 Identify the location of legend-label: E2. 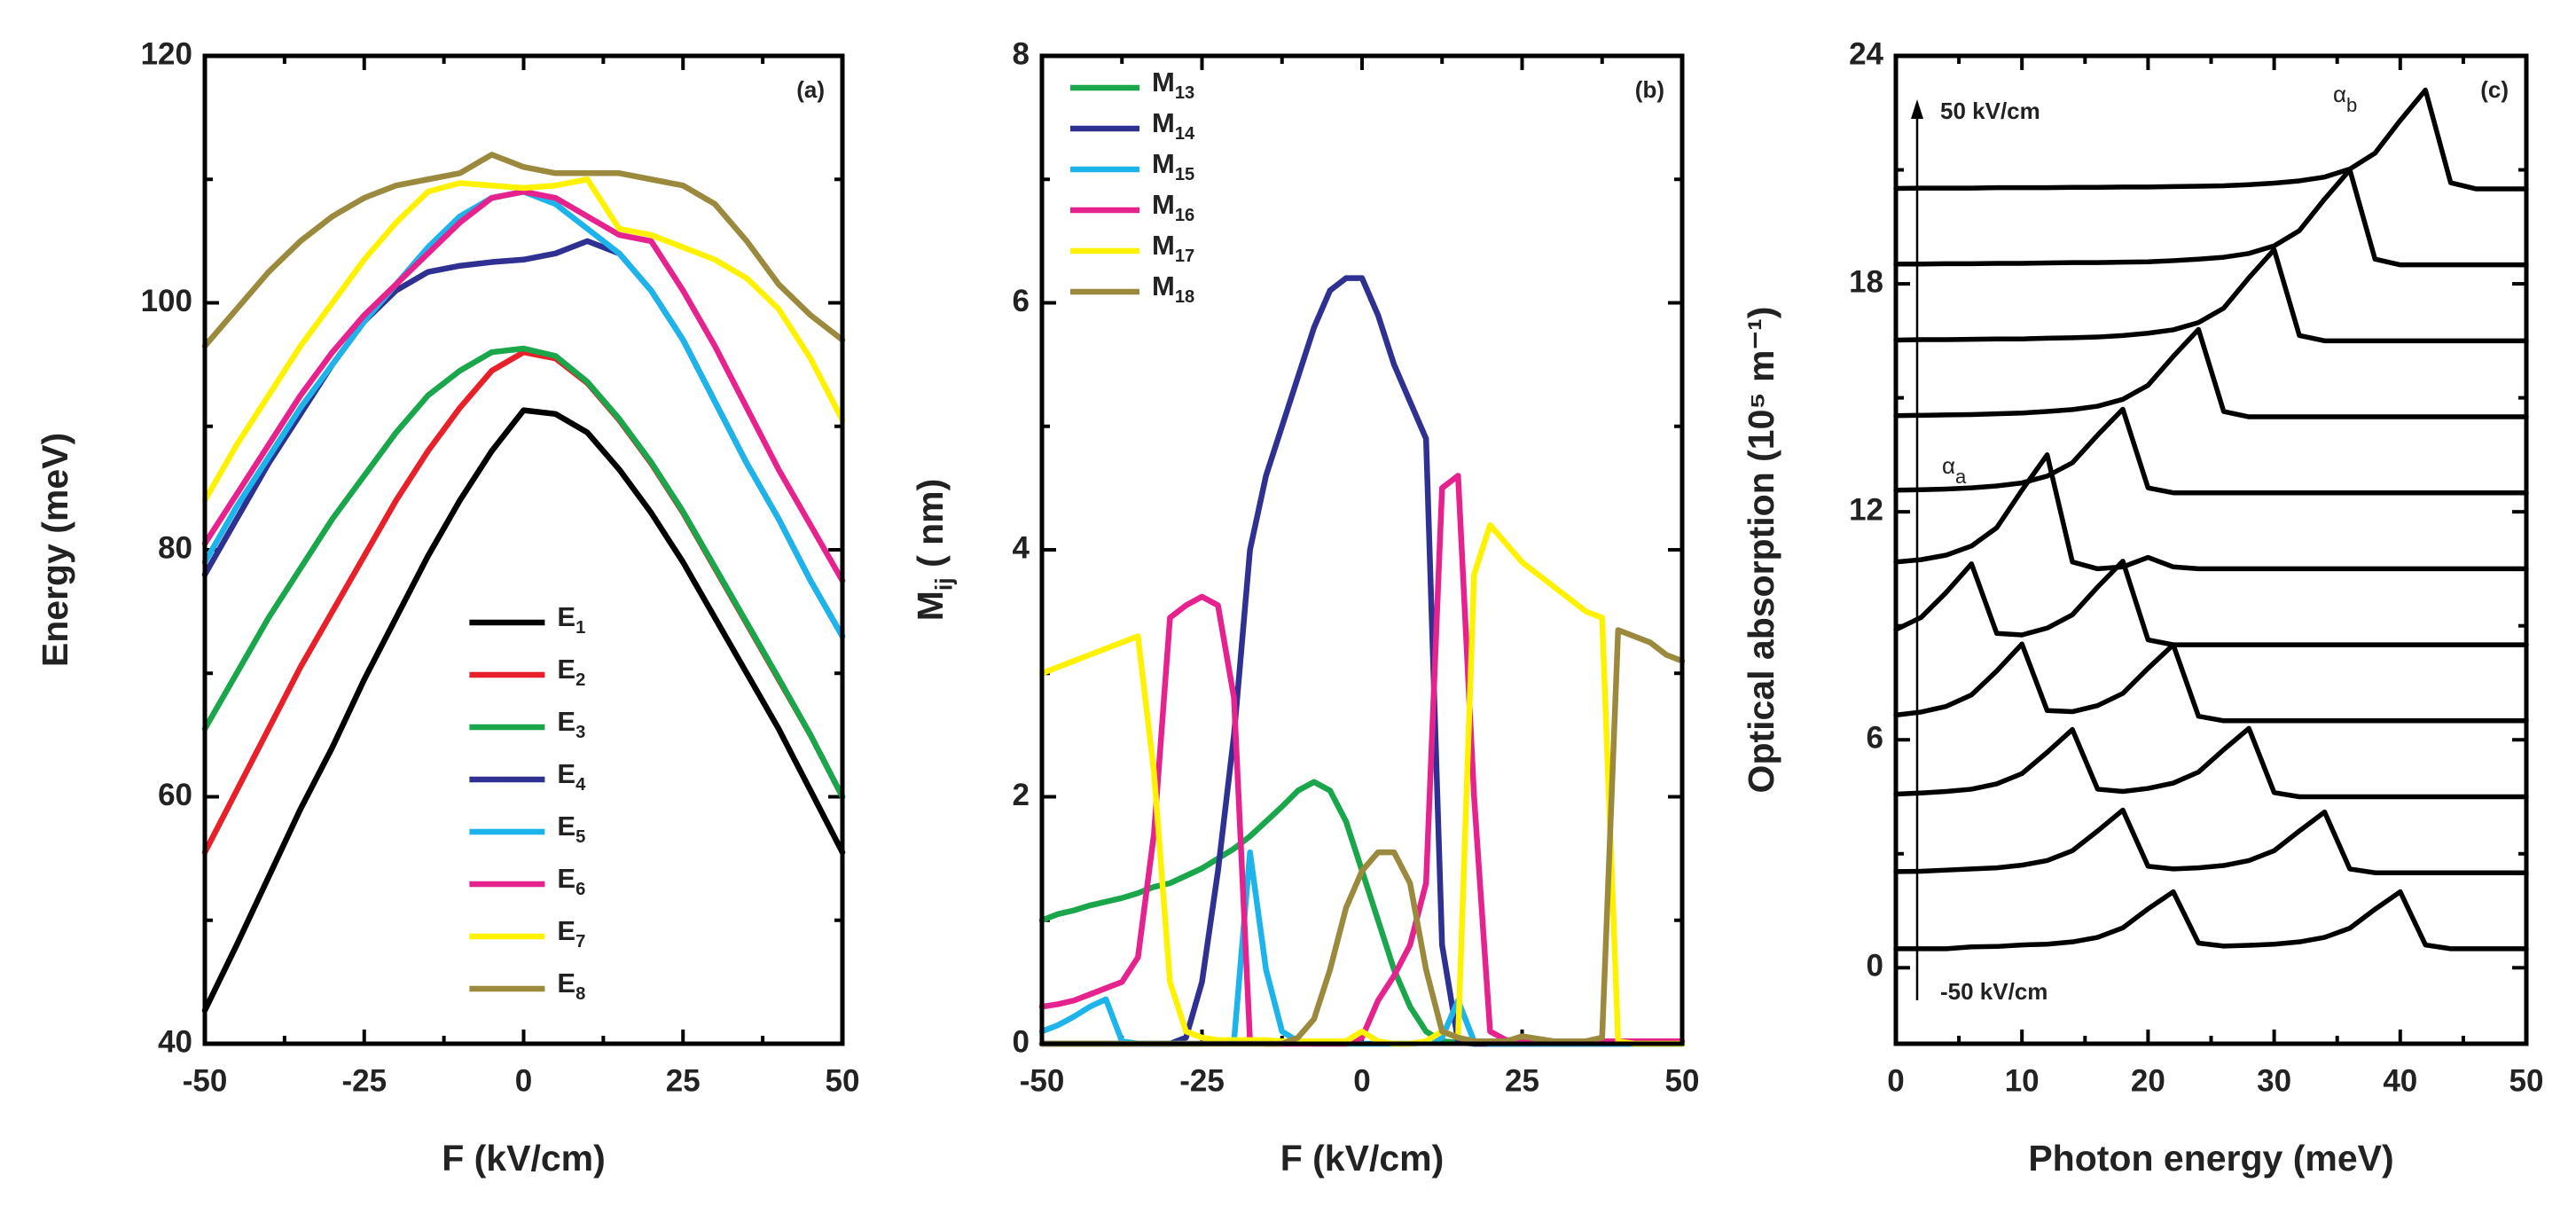
(571, 672).